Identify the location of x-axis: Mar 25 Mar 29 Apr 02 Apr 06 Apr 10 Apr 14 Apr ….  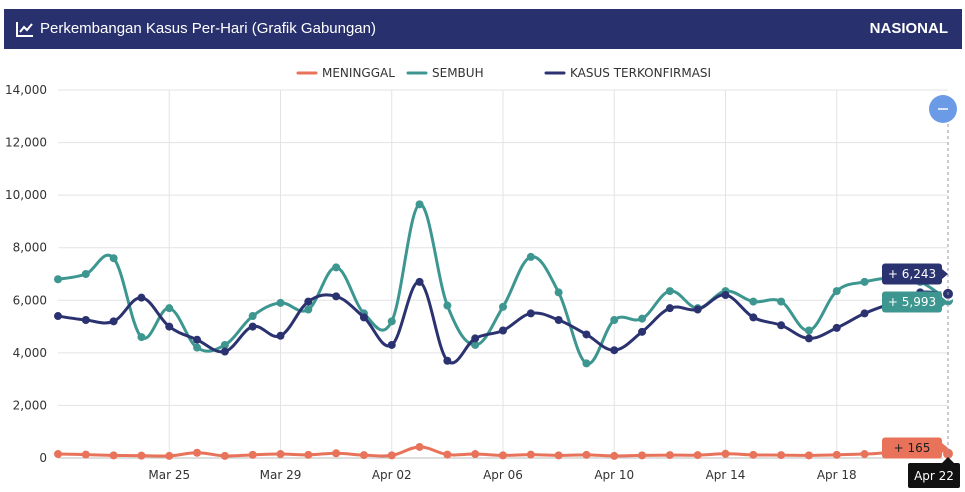
(503, 469).